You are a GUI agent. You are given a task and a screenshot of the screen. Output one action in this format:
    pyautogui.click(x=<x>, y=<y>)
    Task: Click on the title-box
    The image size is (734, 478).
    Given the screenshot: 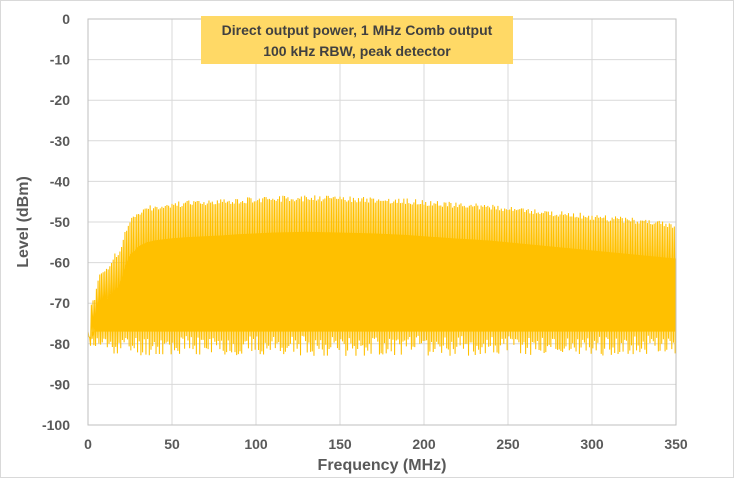 What is the action you would take?
    pyautogui.click(x=357, y=40)
    